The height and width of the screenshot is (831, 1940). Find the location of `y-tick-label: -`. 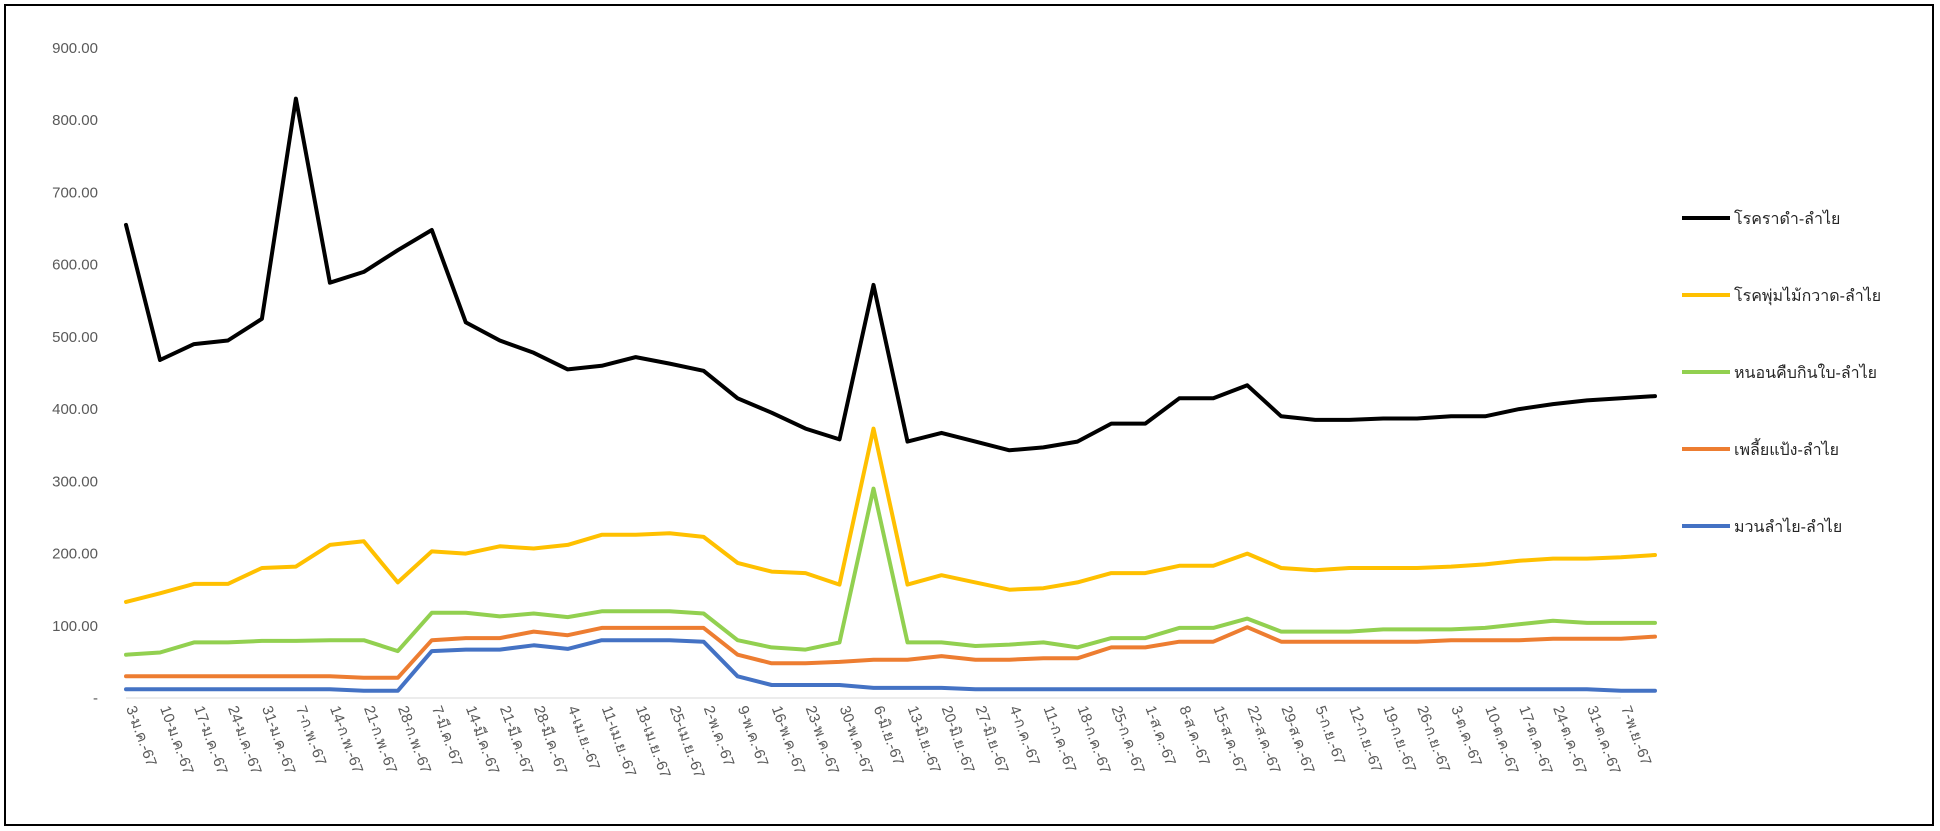

y-tick-label: - is located at coordinates (95, 698).